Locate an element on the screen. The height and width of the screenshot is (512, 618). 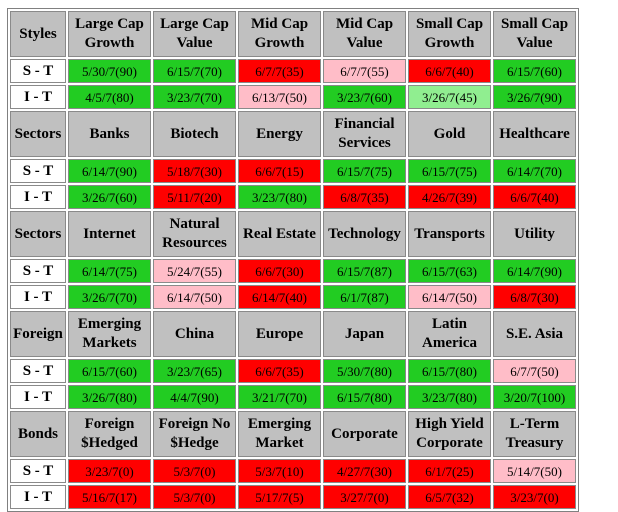
signal-cell-emerging-markets-i-t: 3/26/7(80) is located at coordinates (109, 397).